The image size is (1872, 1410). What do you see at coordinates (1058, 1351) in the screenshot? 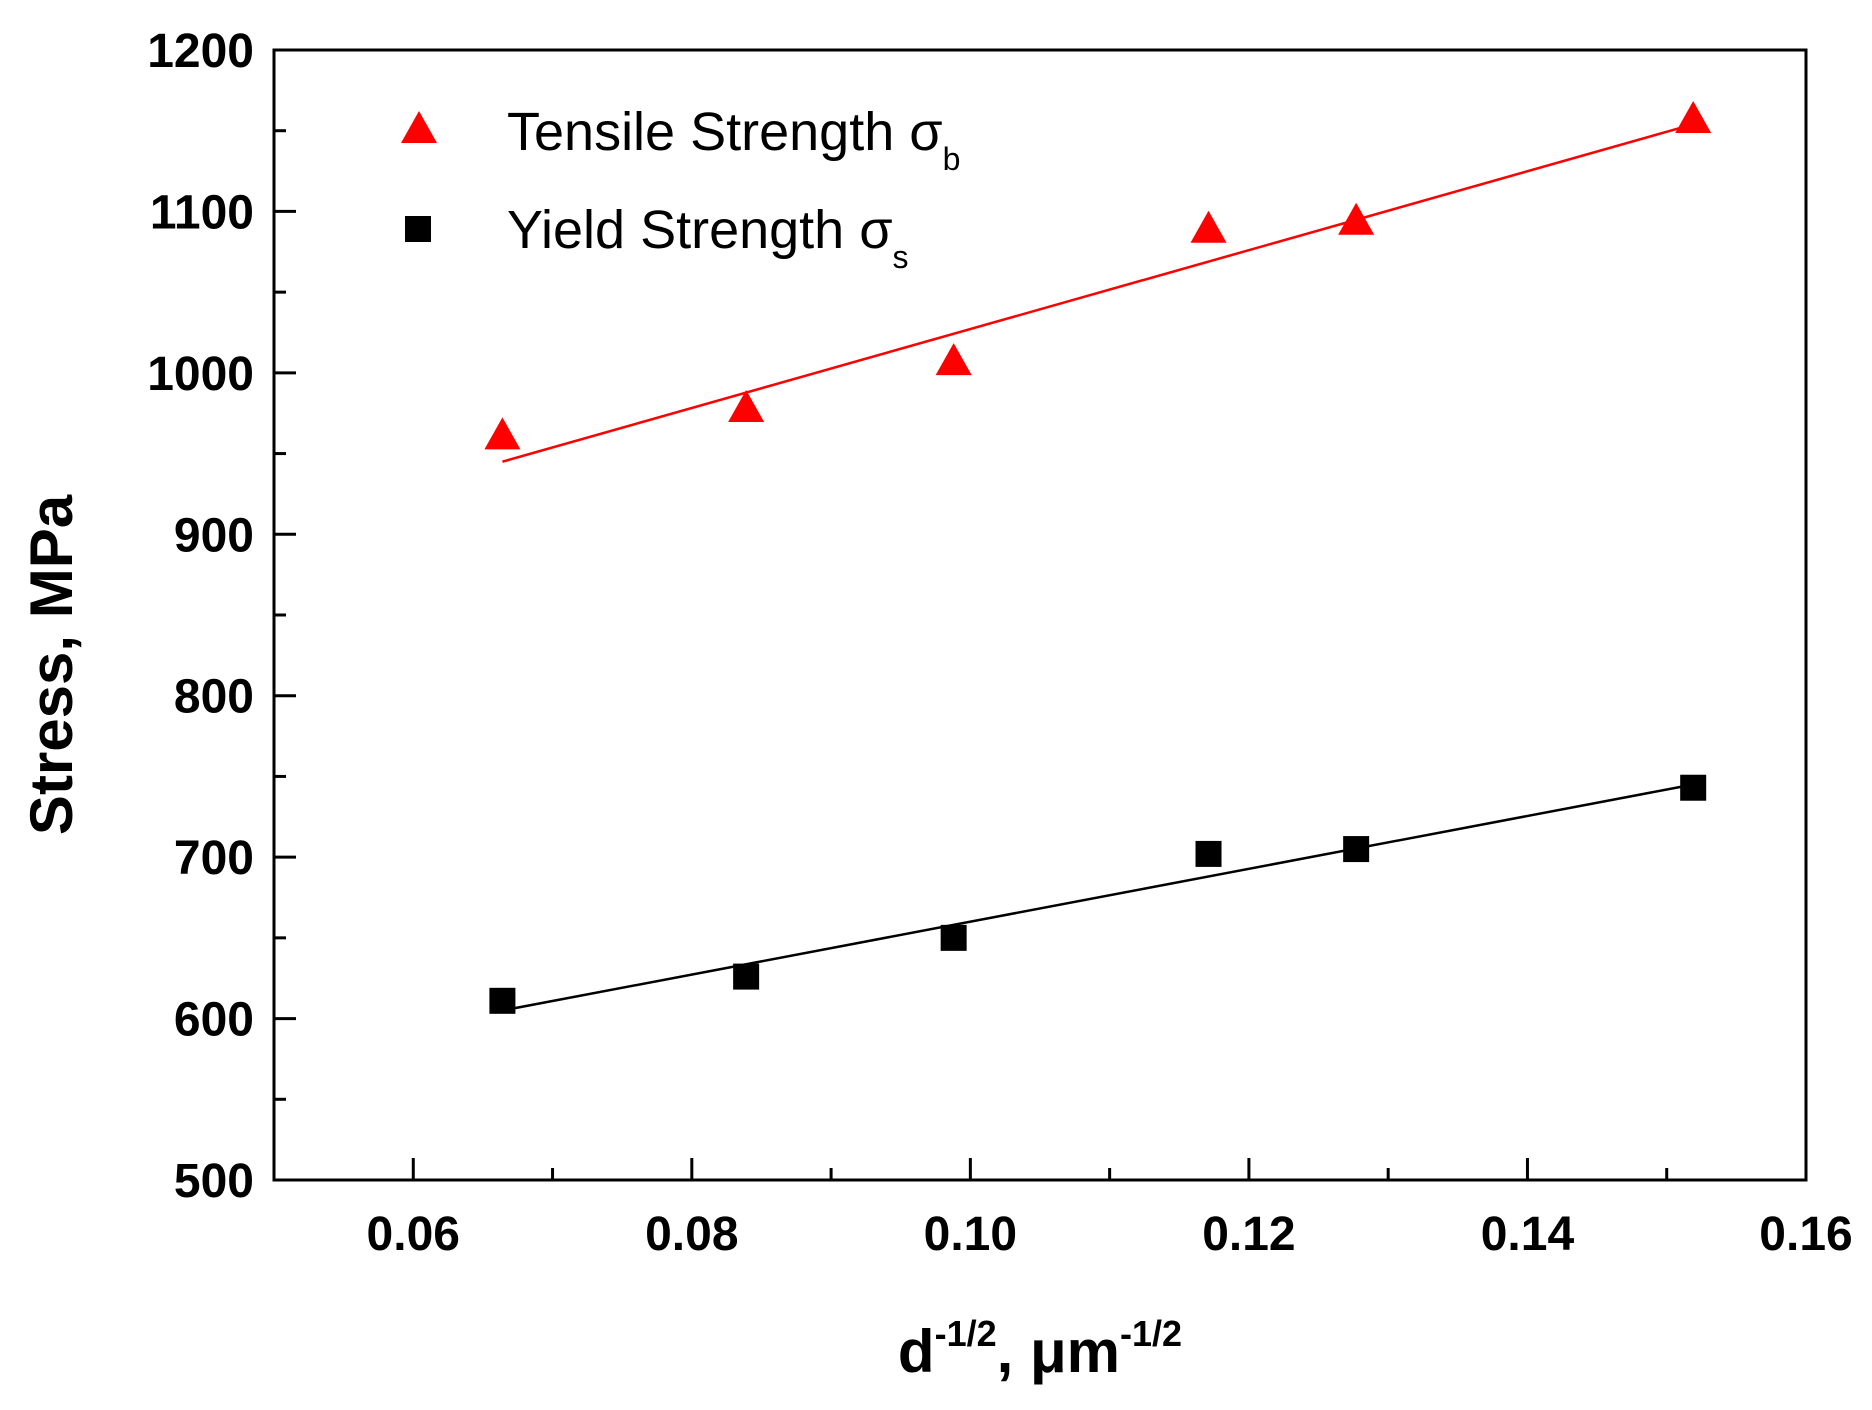
I see `x-axis-title-unit: , μm` at bounding box center [1058, 1351].